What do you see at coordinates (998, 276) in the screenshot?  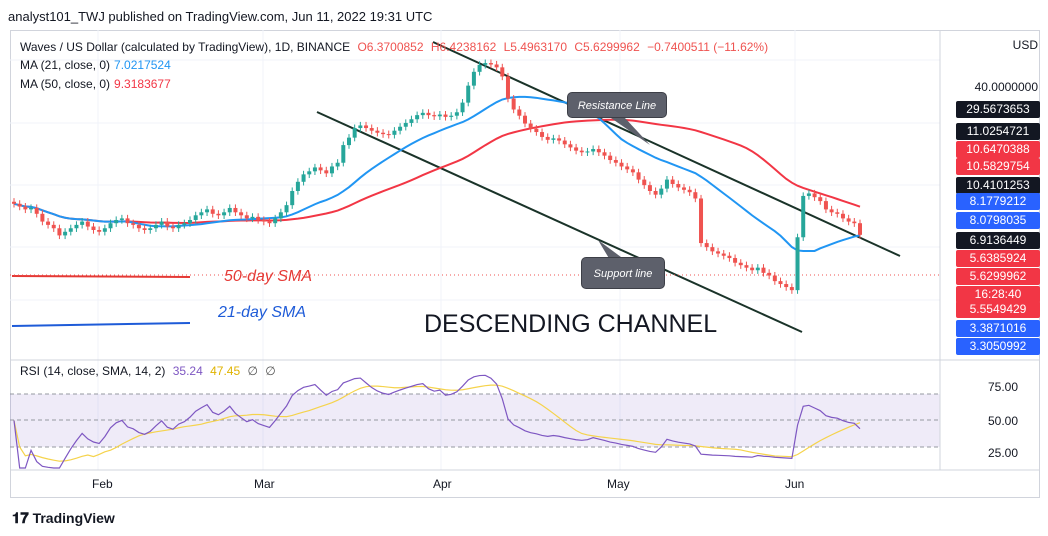 I see `price-label-9: 5.6299962` at bounding box center [998, 276].